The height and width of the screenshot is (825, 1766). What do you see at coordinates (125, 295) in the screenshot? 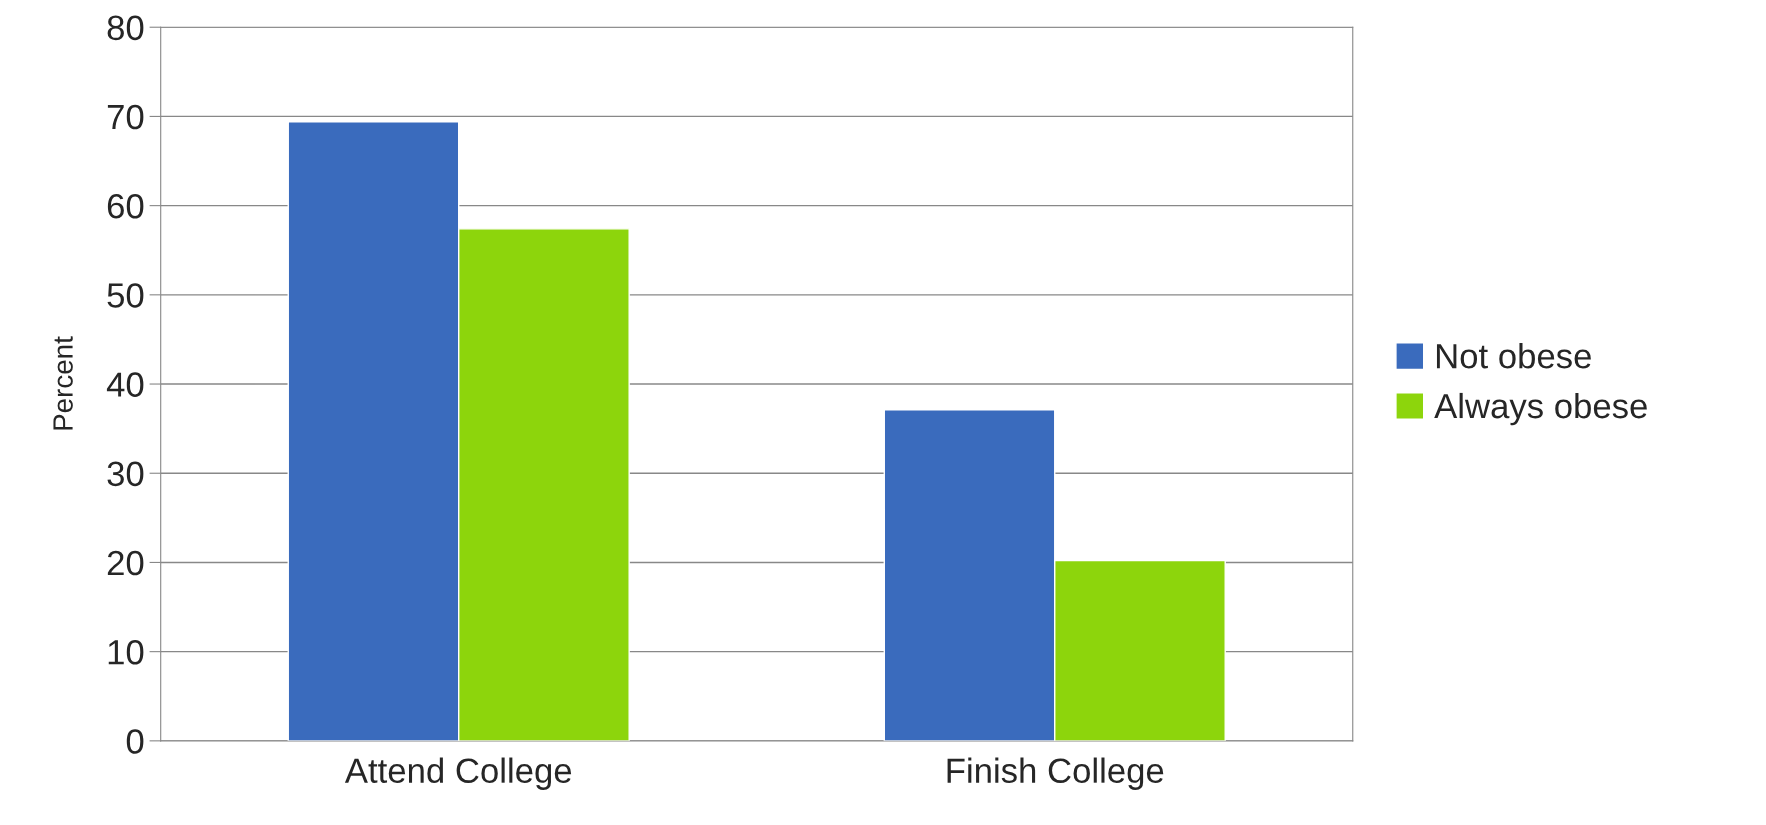
I see `y-tick-label: 50` at bounding box center [125, 295].